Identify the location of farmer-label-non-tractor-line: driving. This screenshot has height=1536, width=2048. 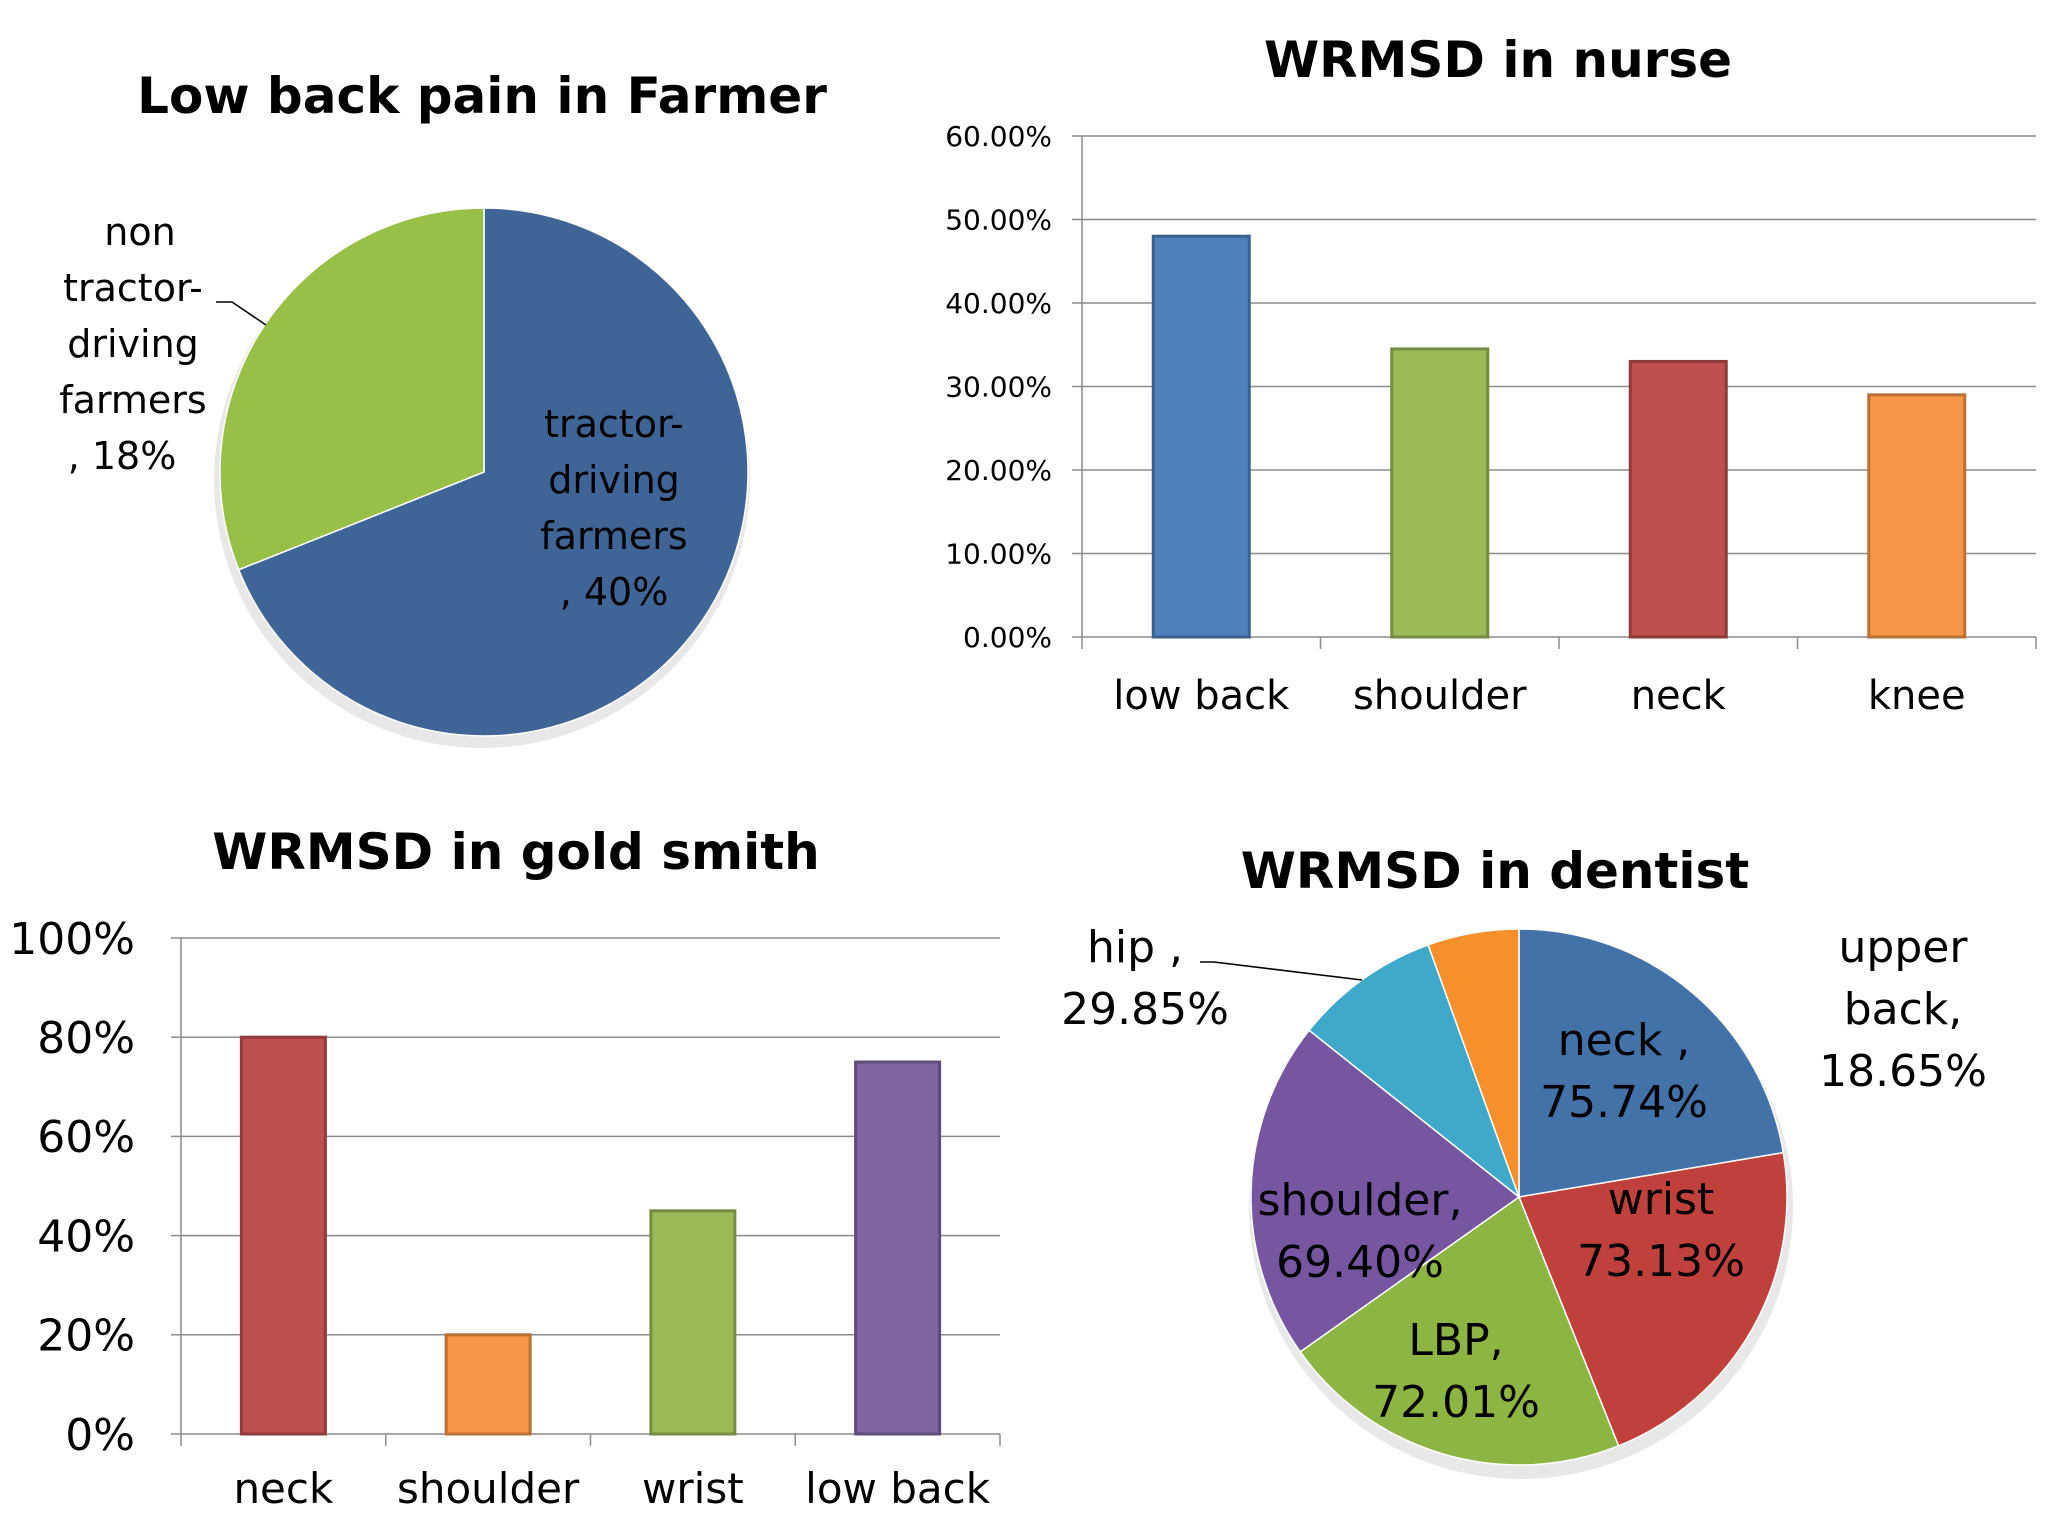
(133, 344).